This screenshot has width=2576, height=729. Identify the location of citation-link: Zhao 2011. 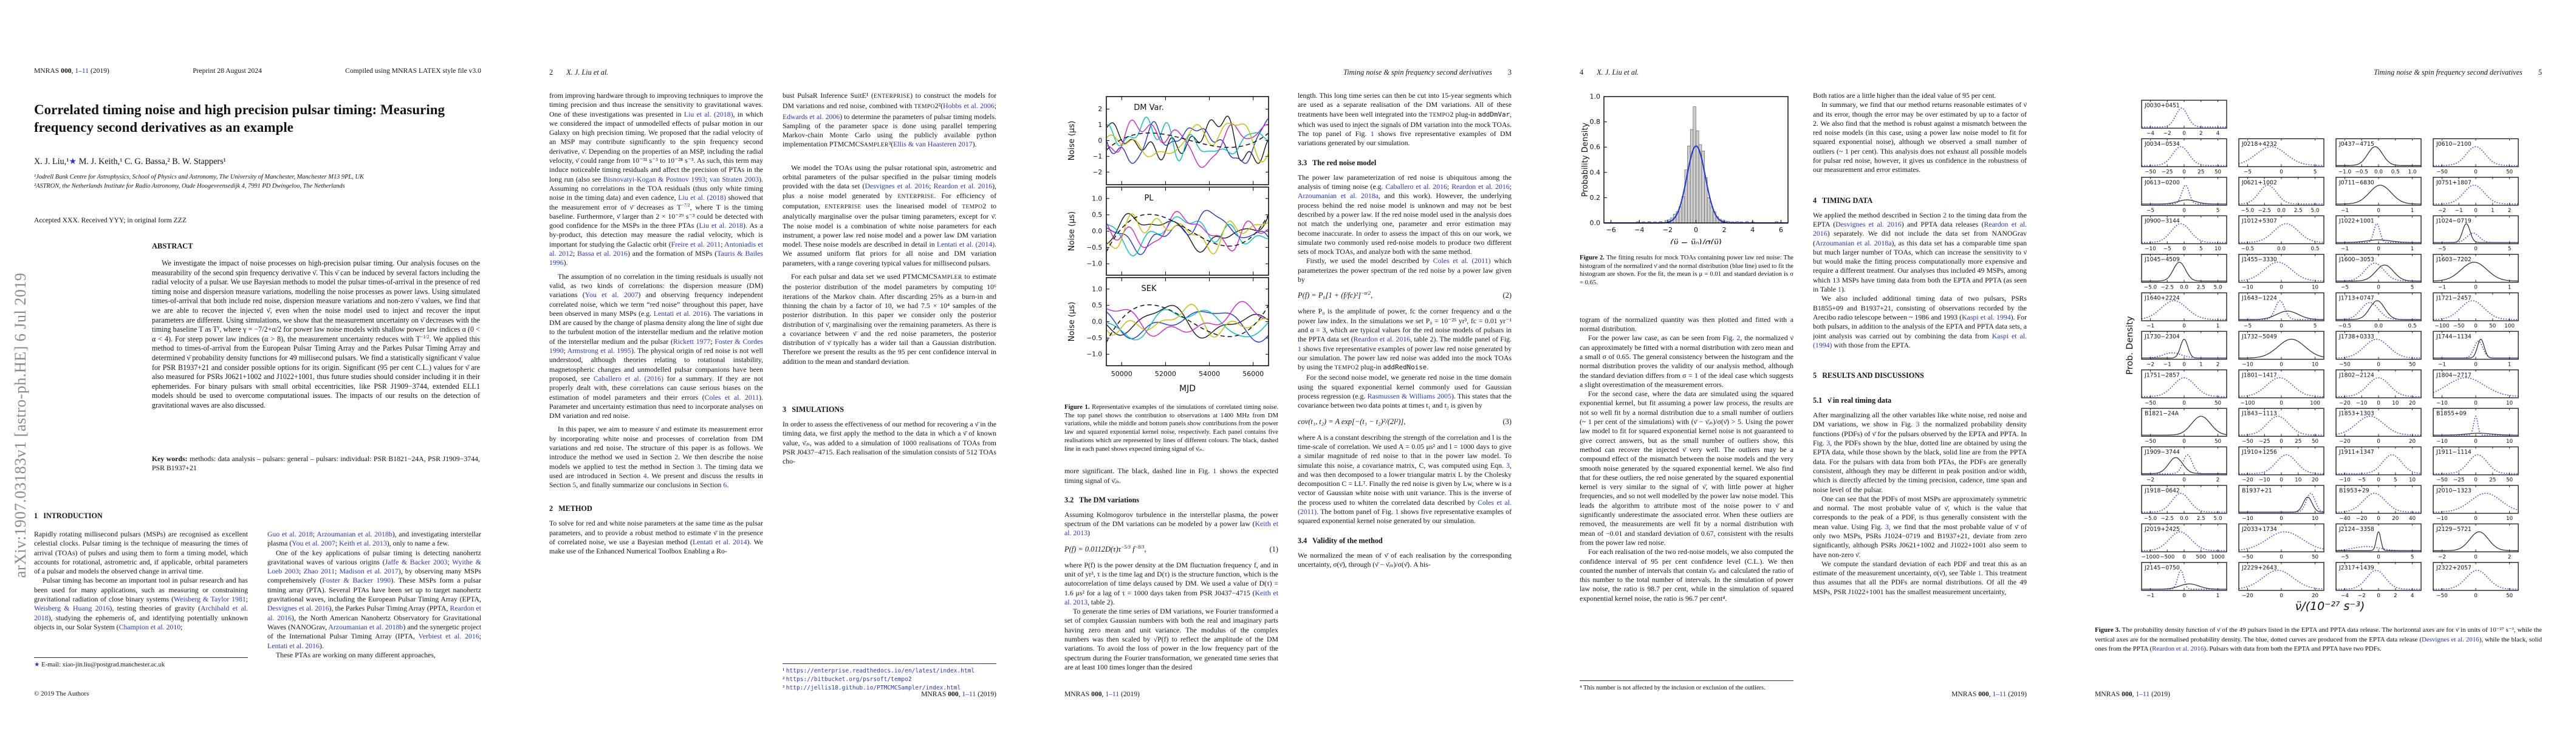
(319, 571).